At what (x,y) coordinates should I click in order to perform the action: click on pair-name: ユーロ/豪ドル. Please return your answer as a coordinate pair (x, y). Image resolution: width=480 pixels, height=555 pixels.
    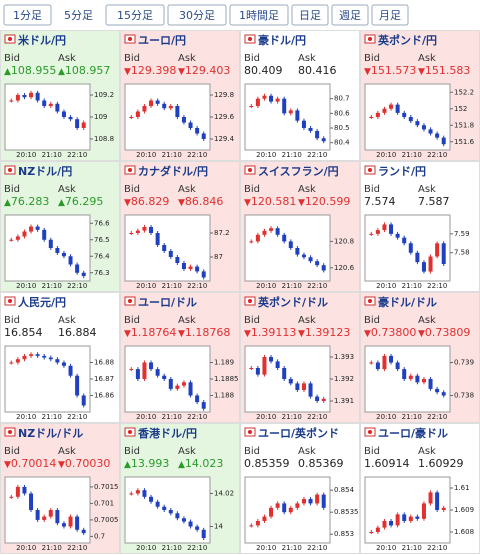
    Looking at the image, I should click on (413, 433).